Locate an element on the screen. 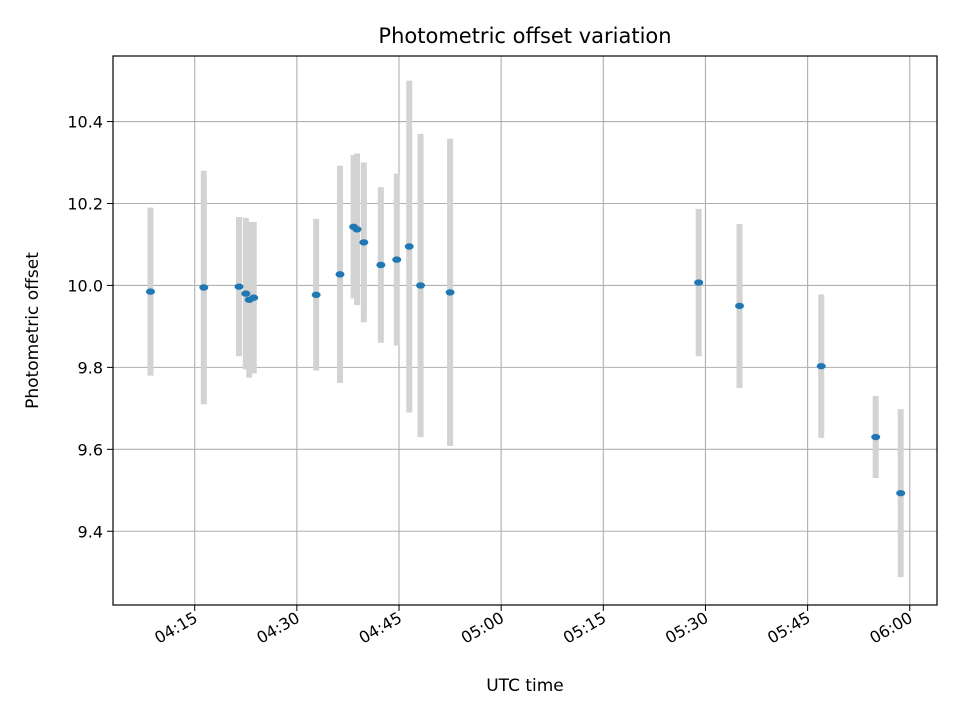  y-axis-label: Photometric offset is located at coordinates (33, 330).